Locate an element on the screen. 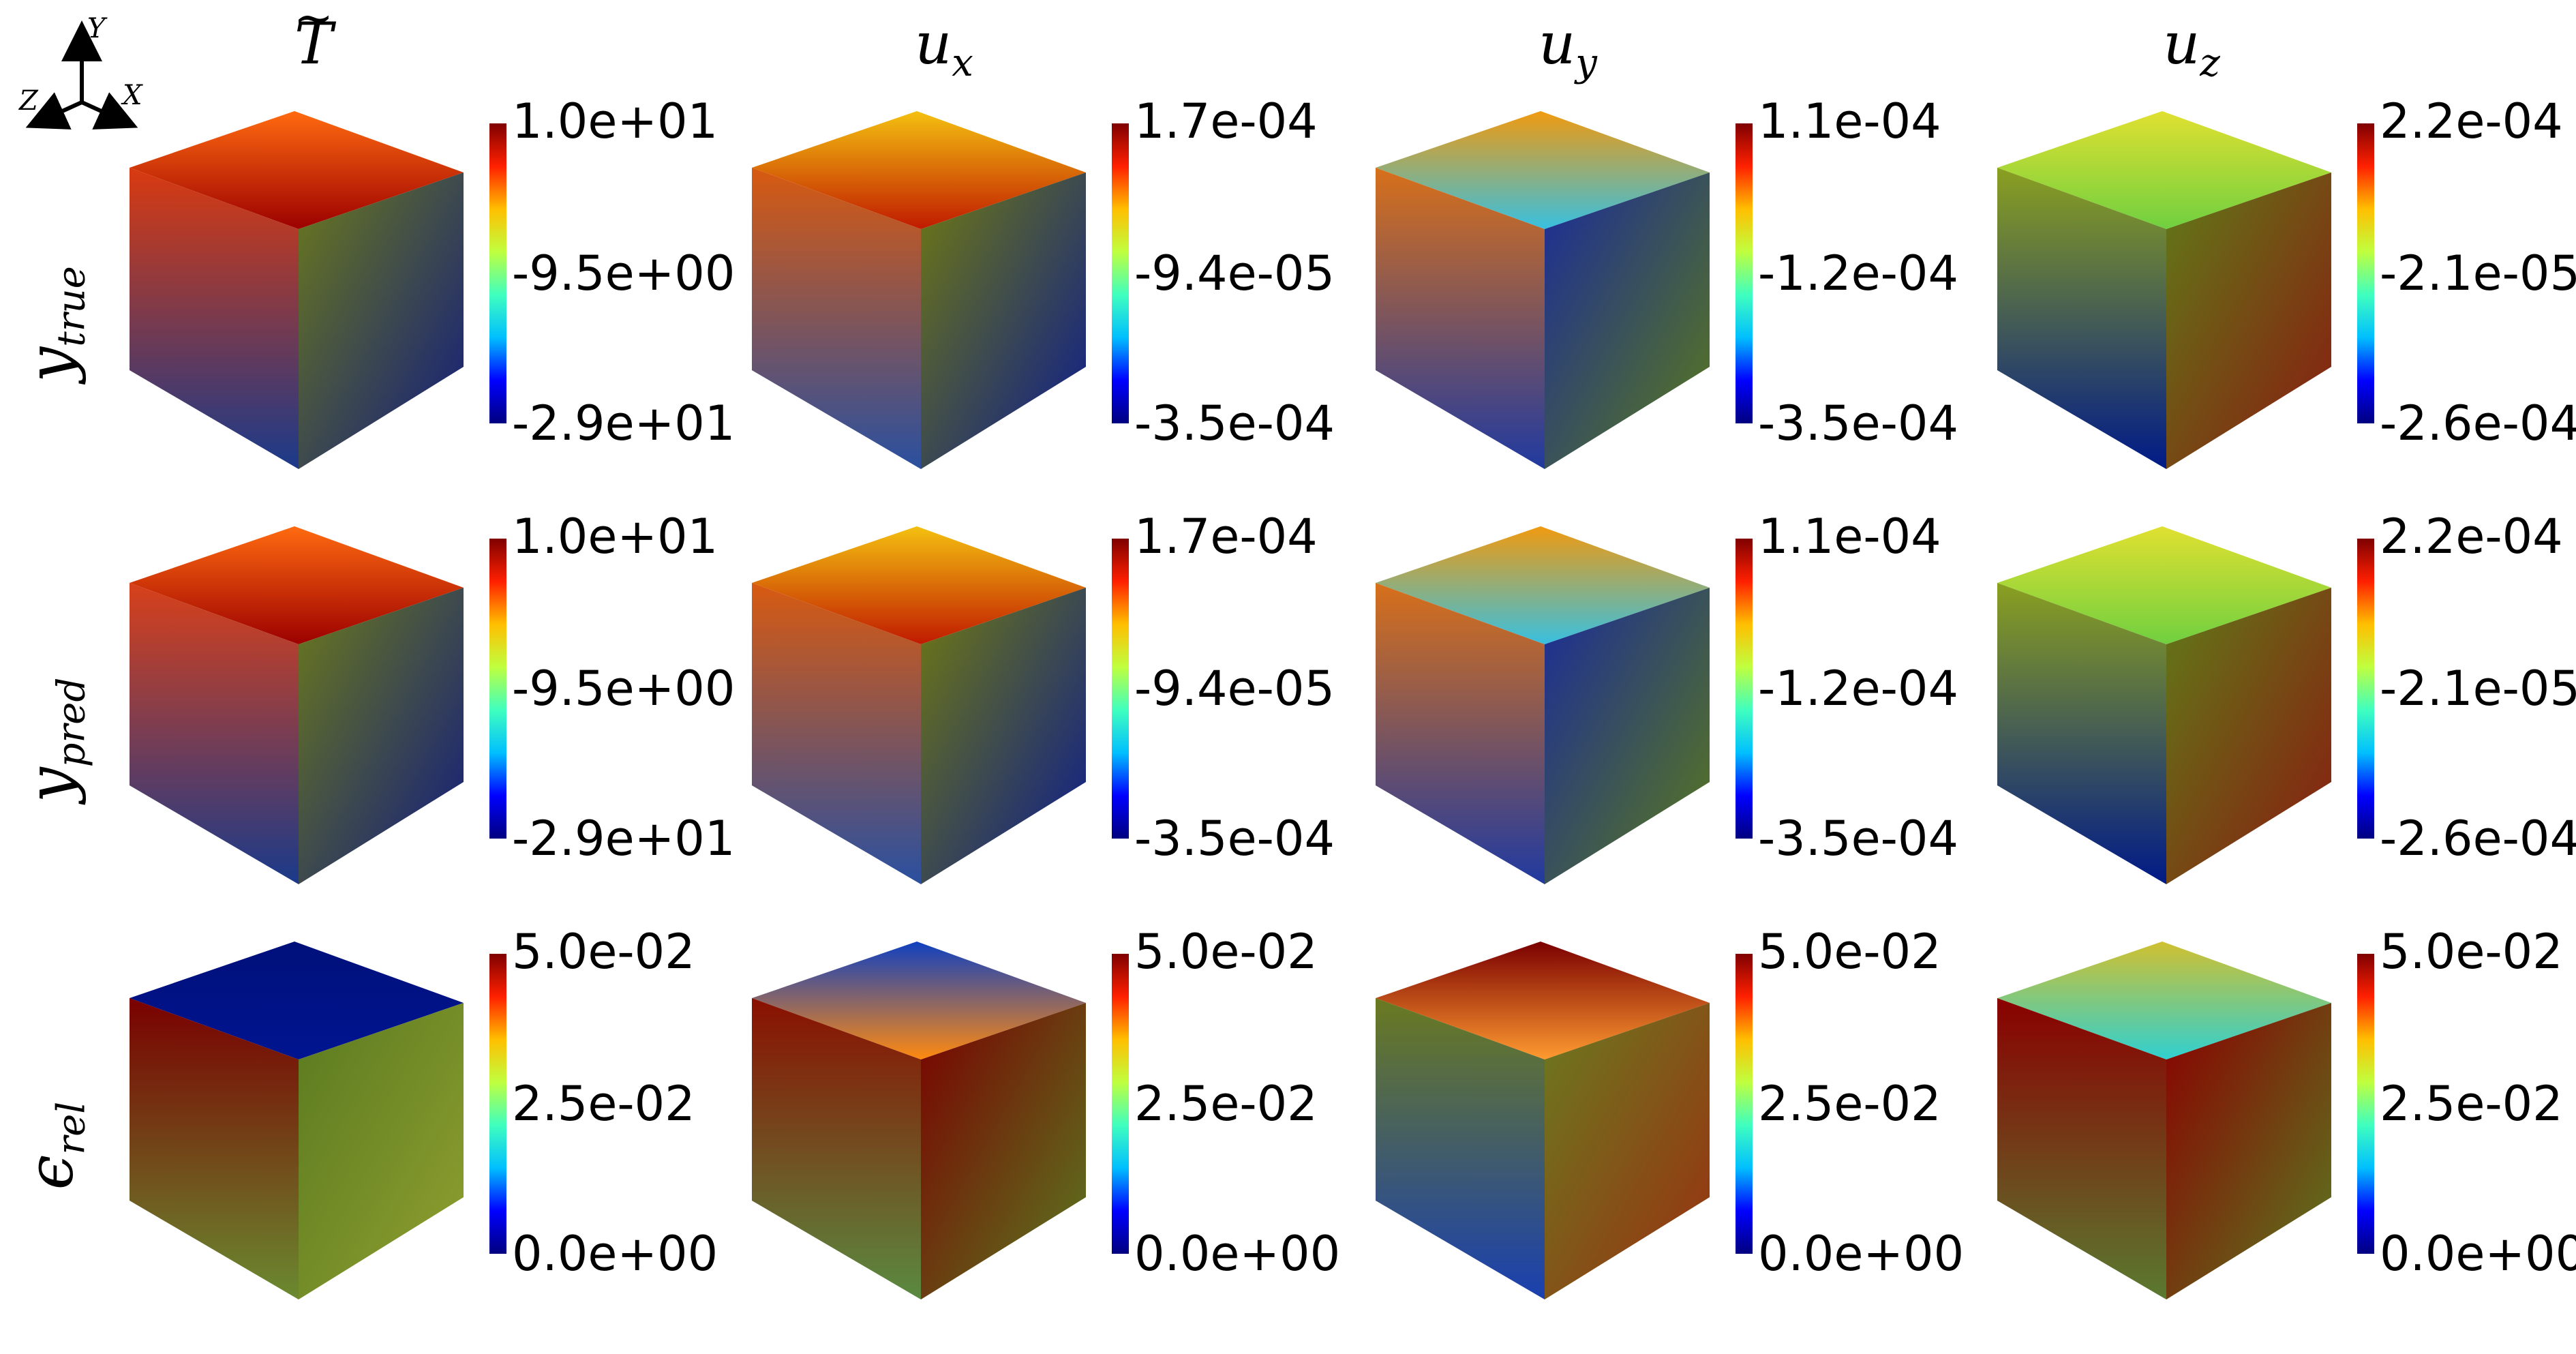 Image resolution: width=2576 pixels, height=1354 pixels. axis-z-label: Z is located at coordinates (28, 101).